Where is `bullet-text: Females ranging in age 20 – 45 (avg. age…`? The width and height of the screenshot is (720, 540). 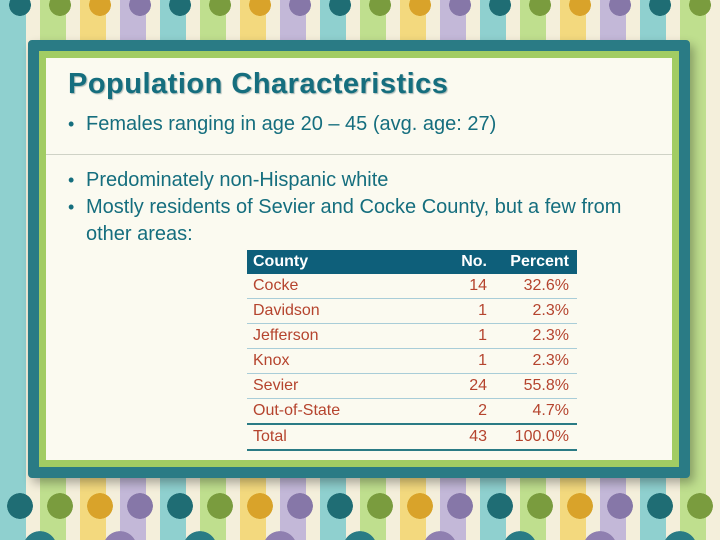 bullet-text: Females ranging in age 20 – 45 (avg. age… is located at coordinates (291, 124).